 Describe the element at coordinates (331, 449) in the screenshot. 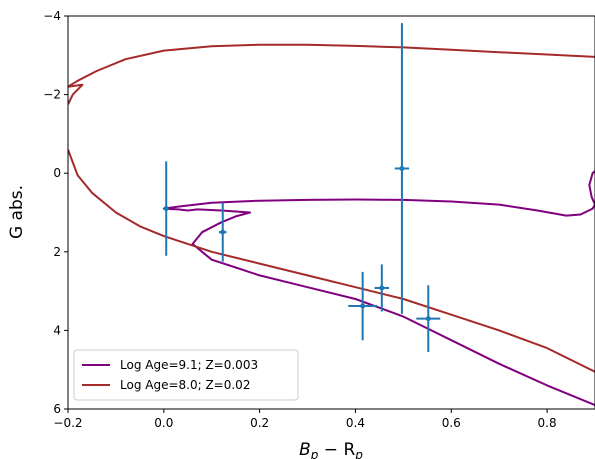

I see `x-axis-label: Bp − Rp` at that location.